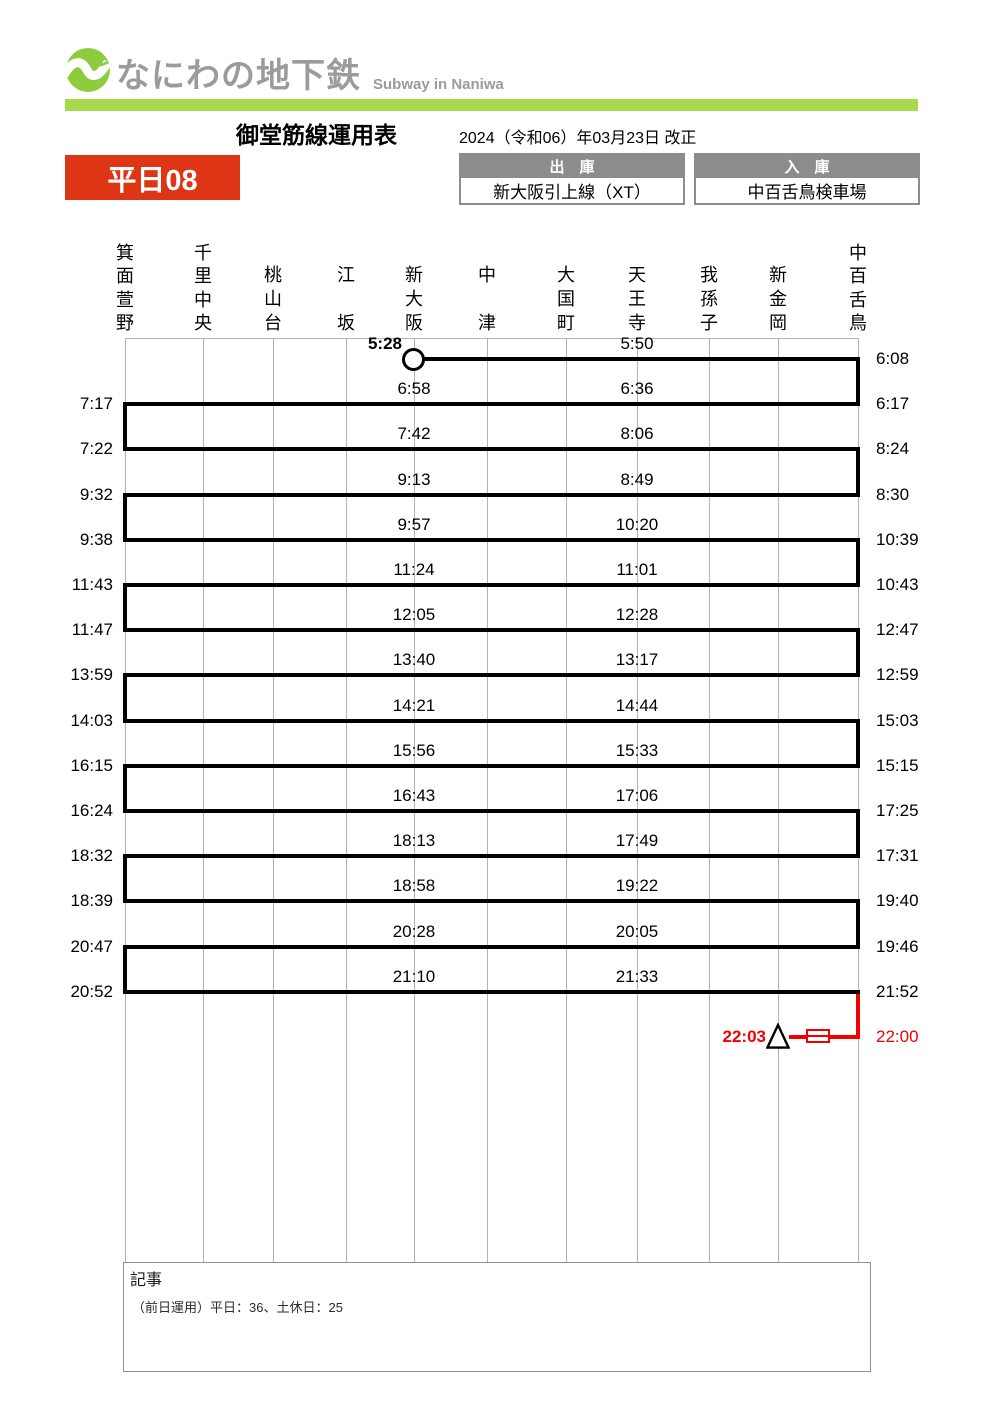 Image resolution: width=1000 pixels, height=1414 pixels. I want to click on time-label: 11:01, so click(637, 569).